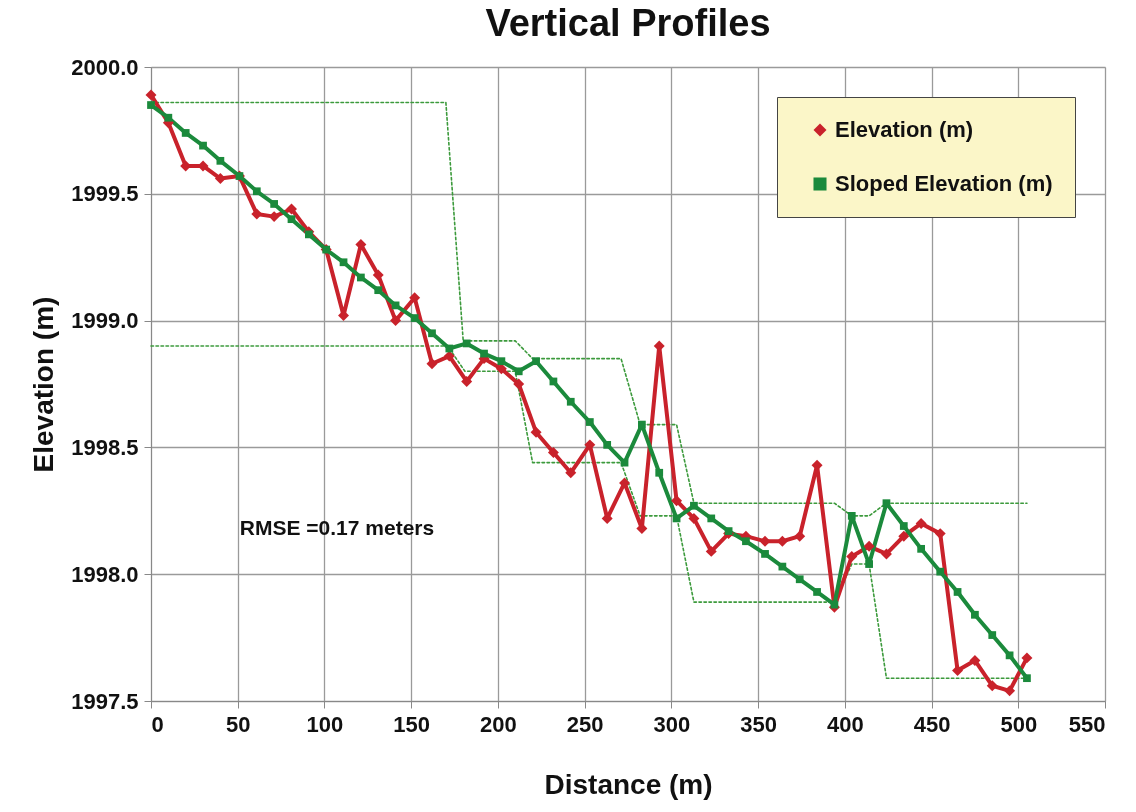 This screenshot has width=1136, height=812. What do you see at coordinates (105, 321) in the screenshot?
I see `y-tick-label: 1999.0` at bounding box center [105, 321].